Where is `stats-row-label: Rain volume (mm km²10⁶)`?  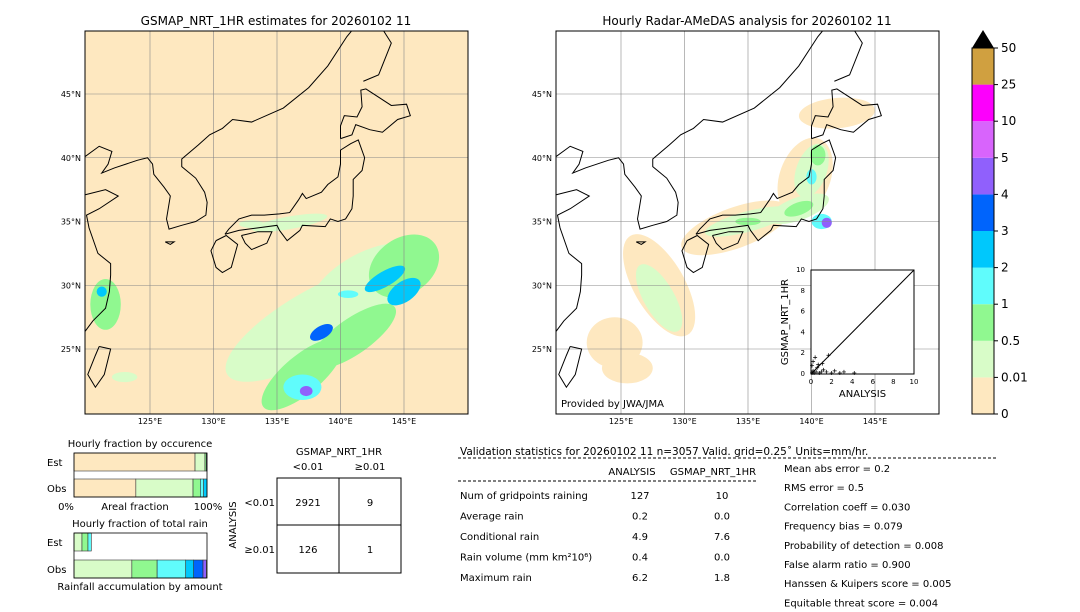 stats-row-label: Rain volume (mm km²10⁶) is located at coordinates (526, 558).